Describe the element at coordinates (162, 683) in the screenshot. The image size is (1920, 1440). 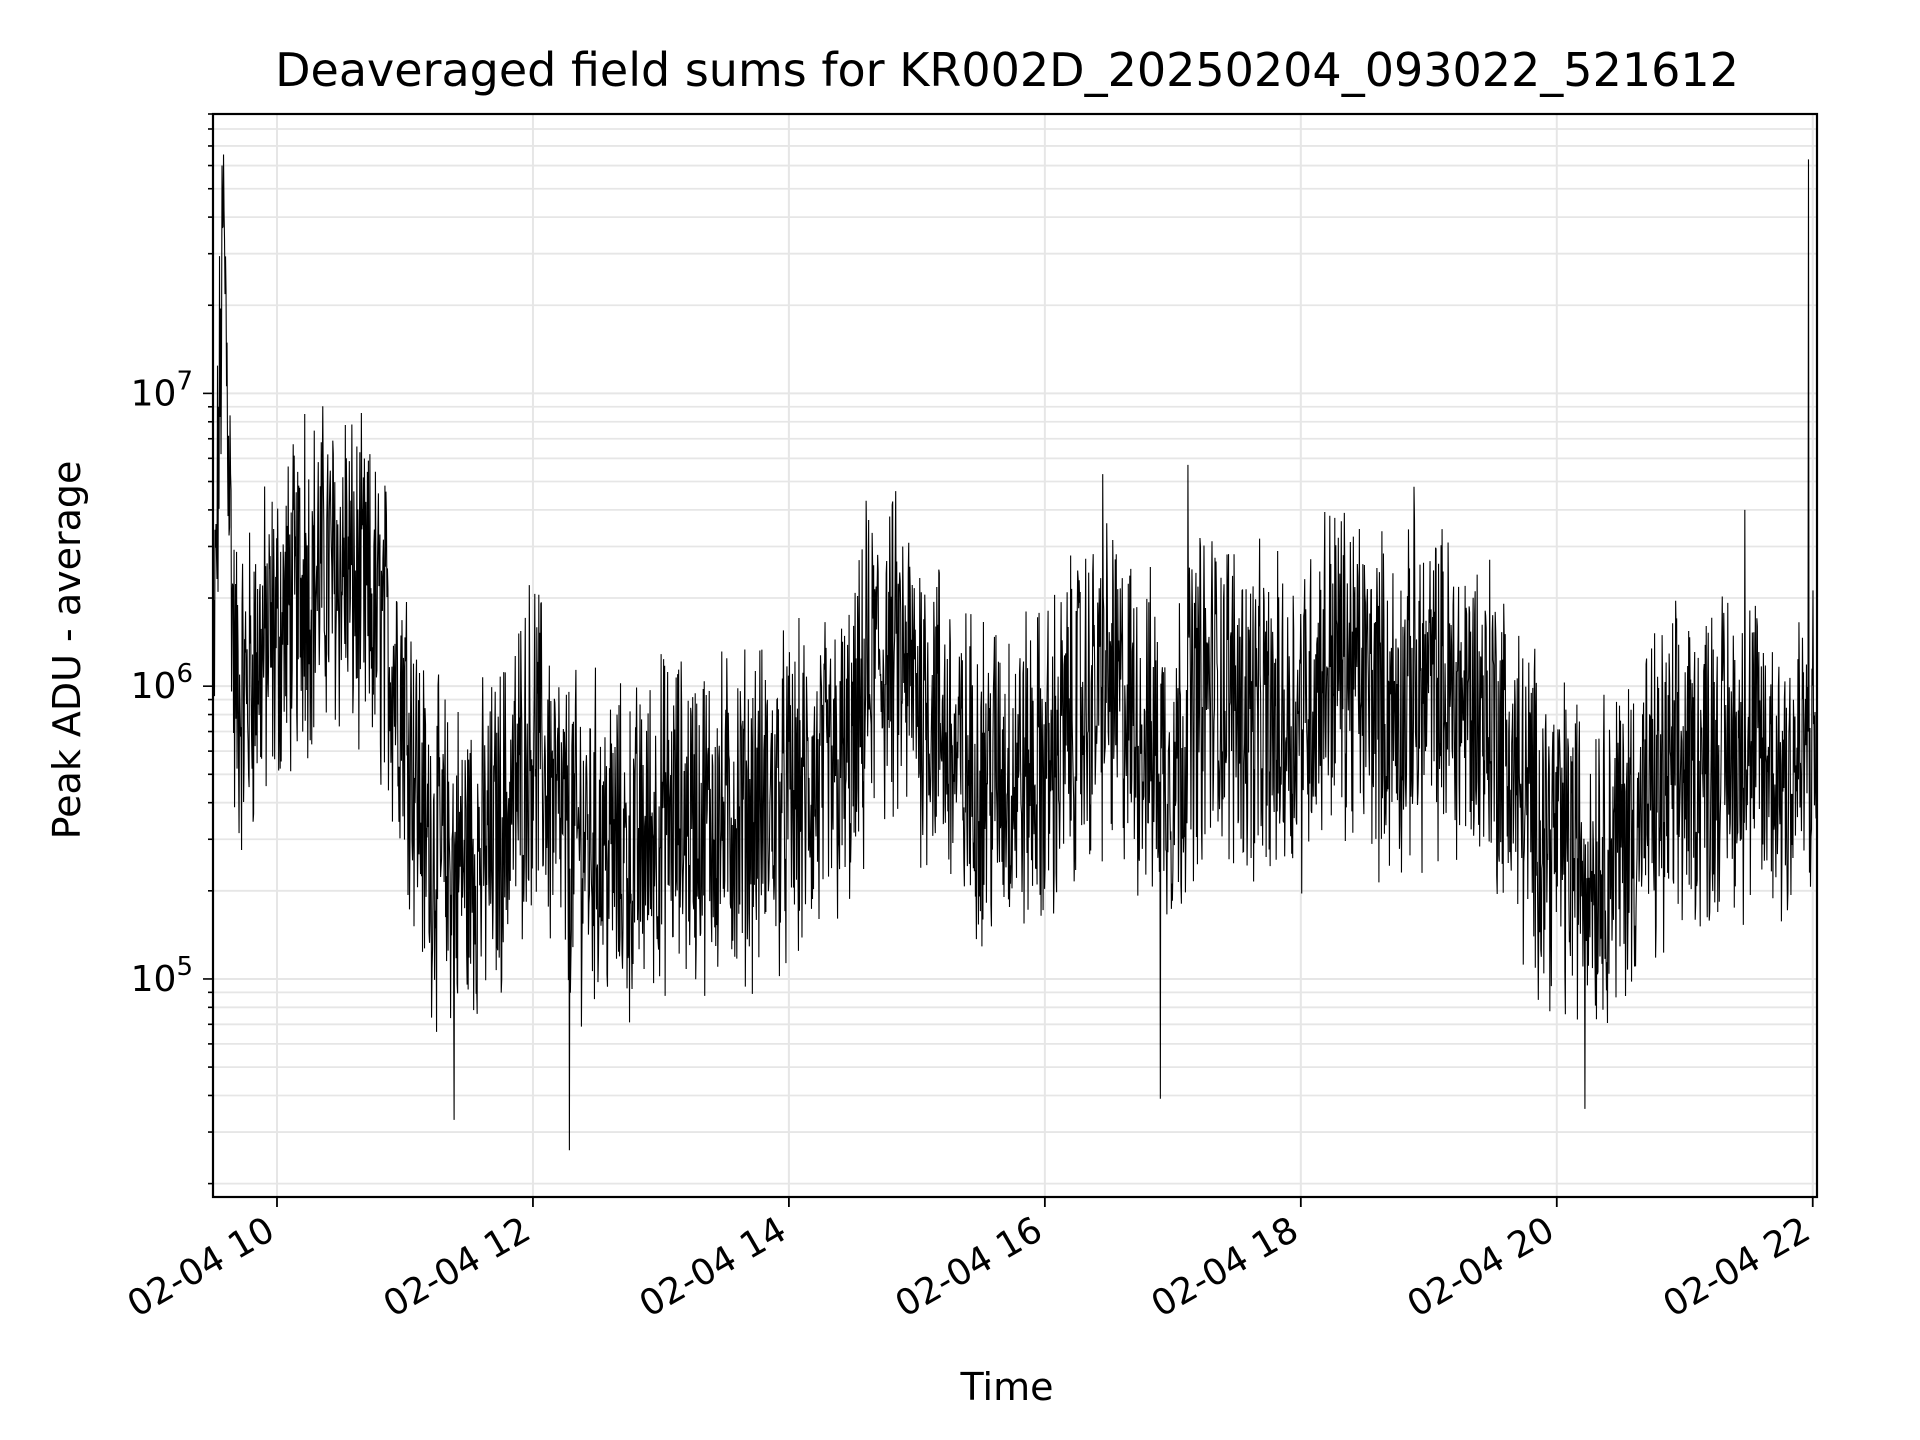
I see `y-tick-label: 10⁶` at that location.